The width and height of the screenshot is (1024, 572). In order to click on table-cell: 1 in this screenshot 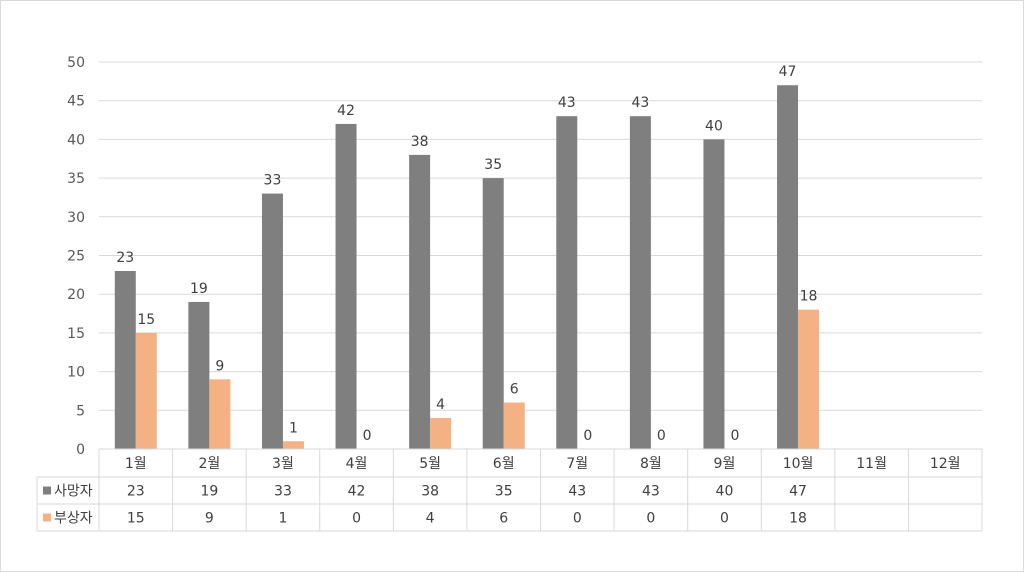, I will do `click(282, 519)`.